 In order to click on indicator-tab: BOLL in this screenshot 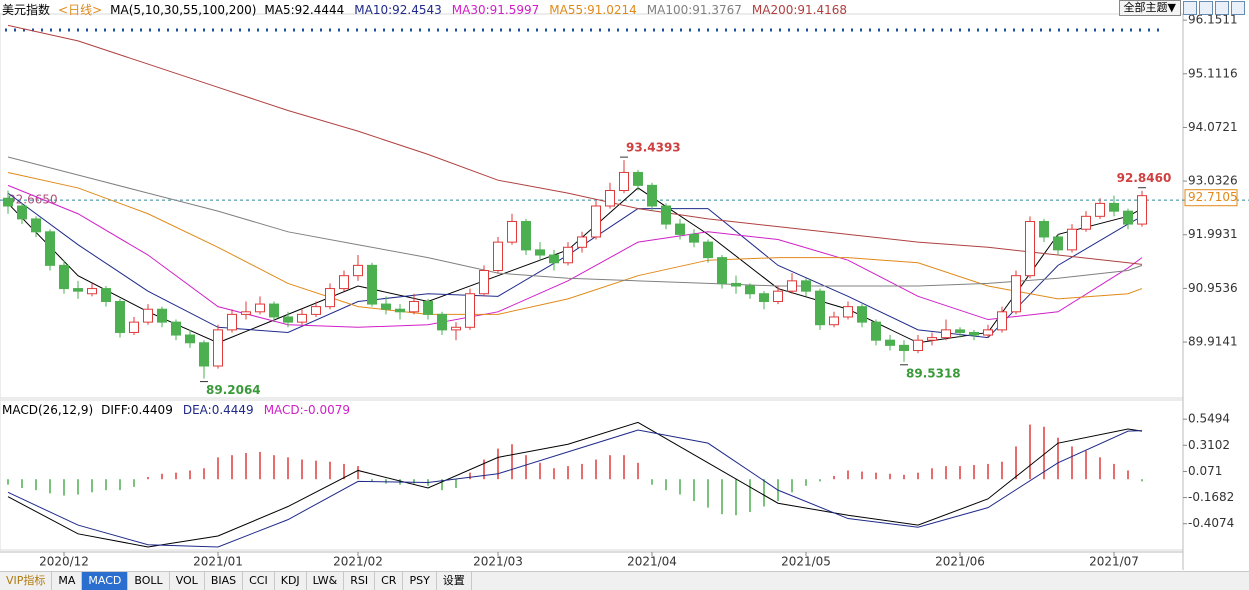, I will do `click(149, 581)`.